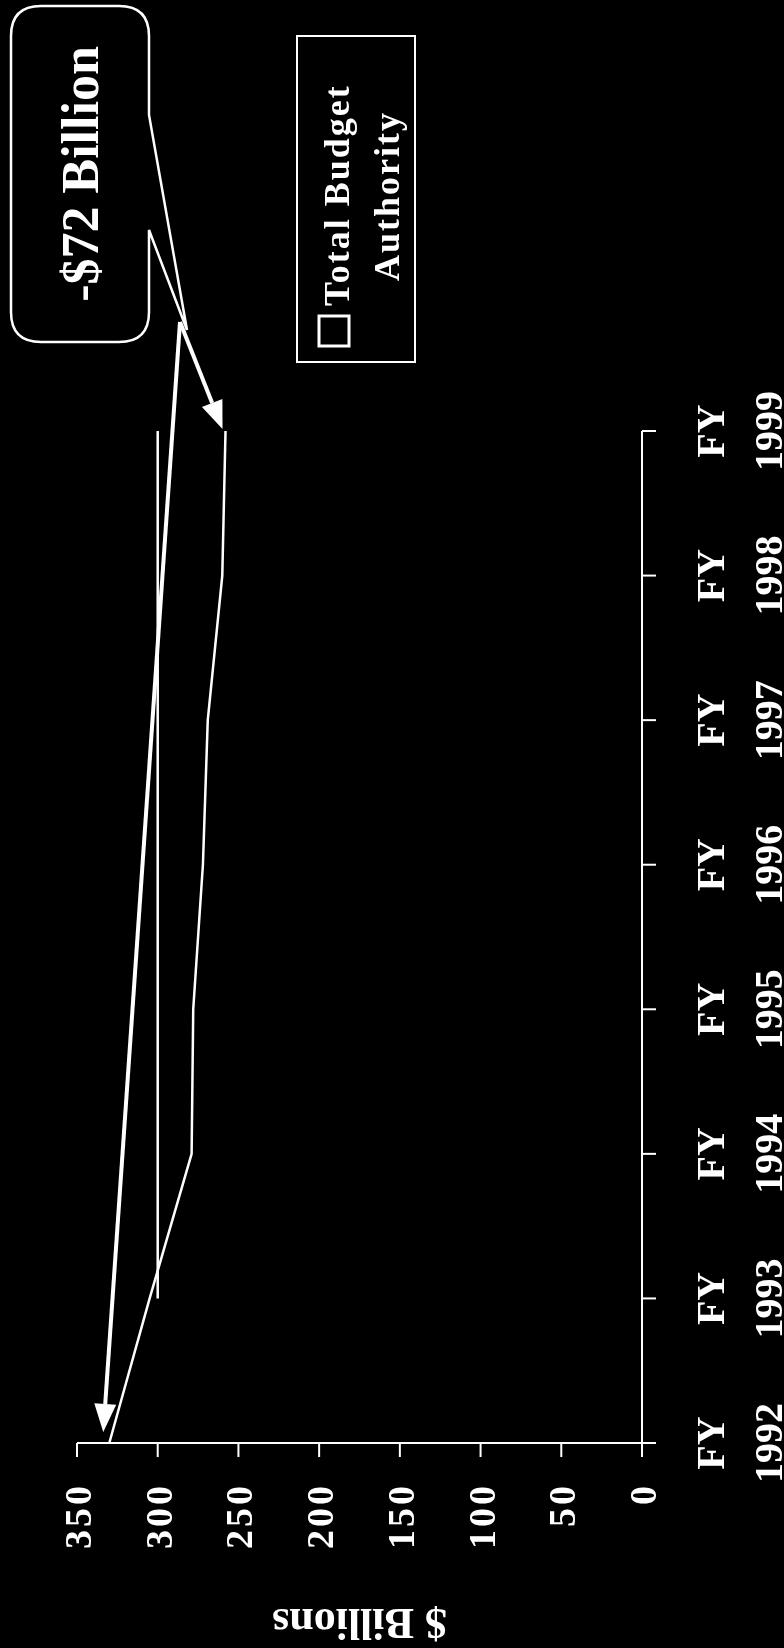 Image resolution: width=784 pixels, height=1648 pixels. I want to click on y-tick-label: FY 1998, so click(736, 575).